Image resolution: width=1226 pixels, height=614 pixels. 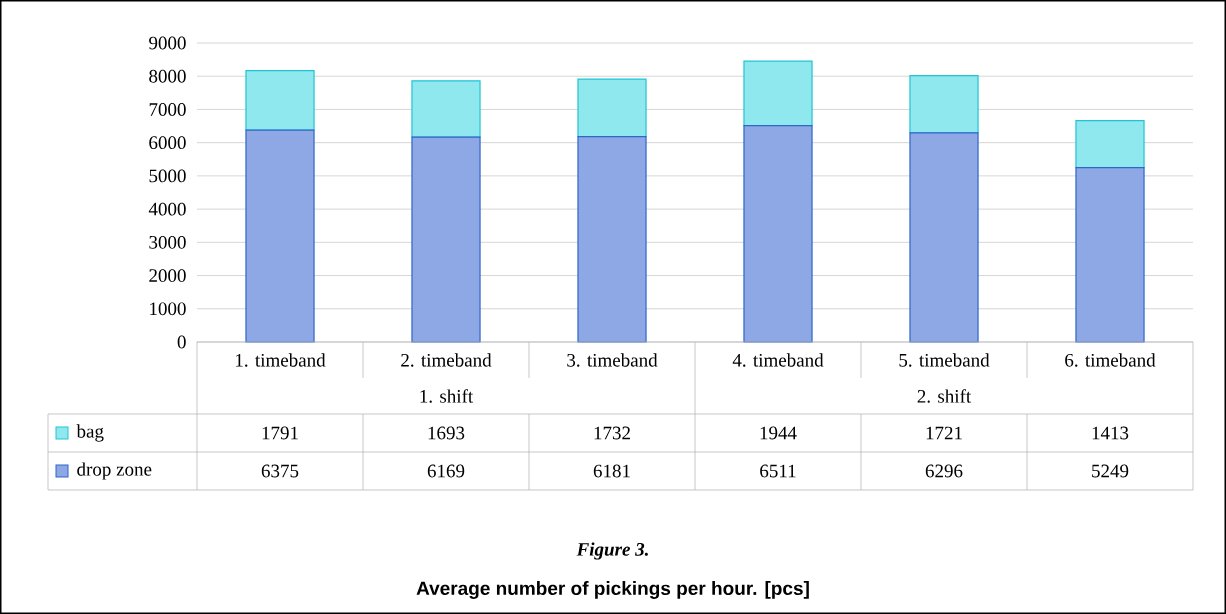 I want to click on x-tick-label: 6. timeband, so click(x=1110, y=360).